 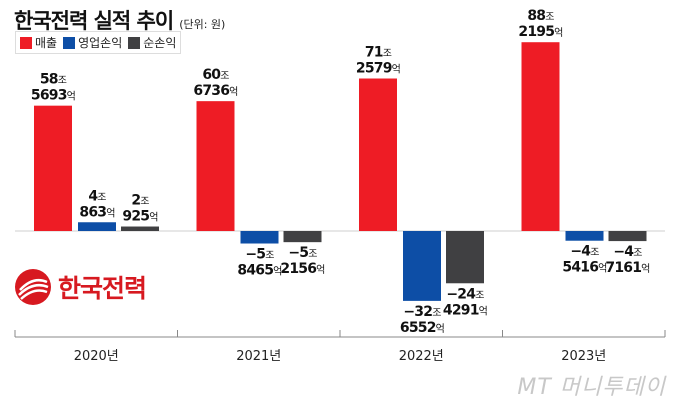 I want to click on data-label: 6736억, so click(x=215, y=91).